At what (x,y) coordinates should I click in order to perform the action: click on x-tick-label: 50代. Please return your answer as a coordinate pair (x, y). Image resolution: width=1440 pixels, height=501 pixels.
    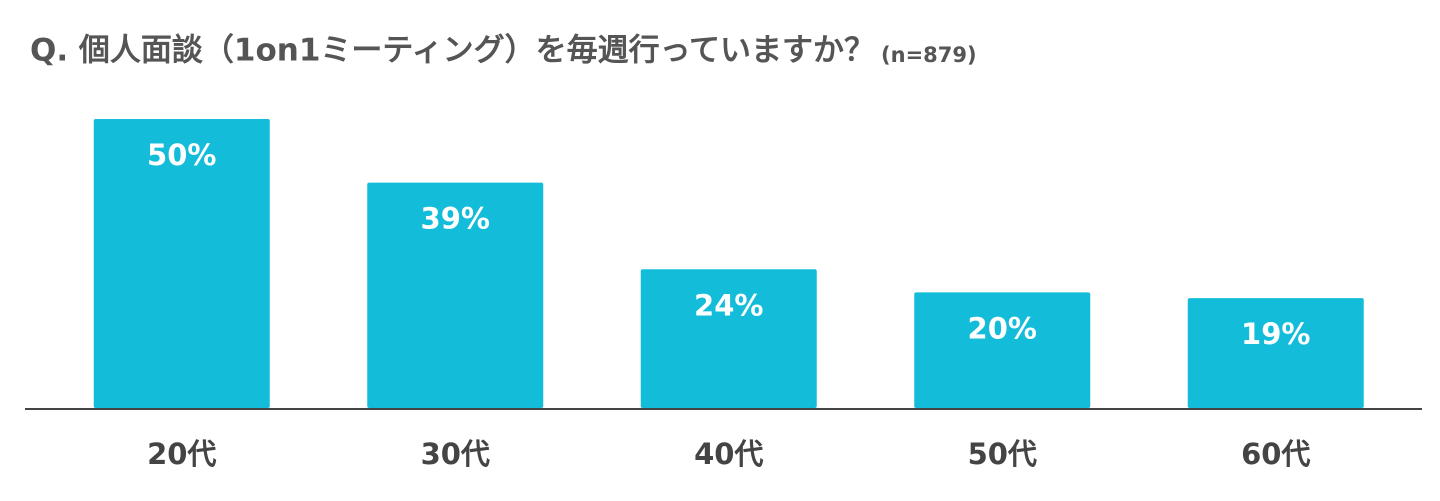
    Looking at the image, I should click on (1002, 454).